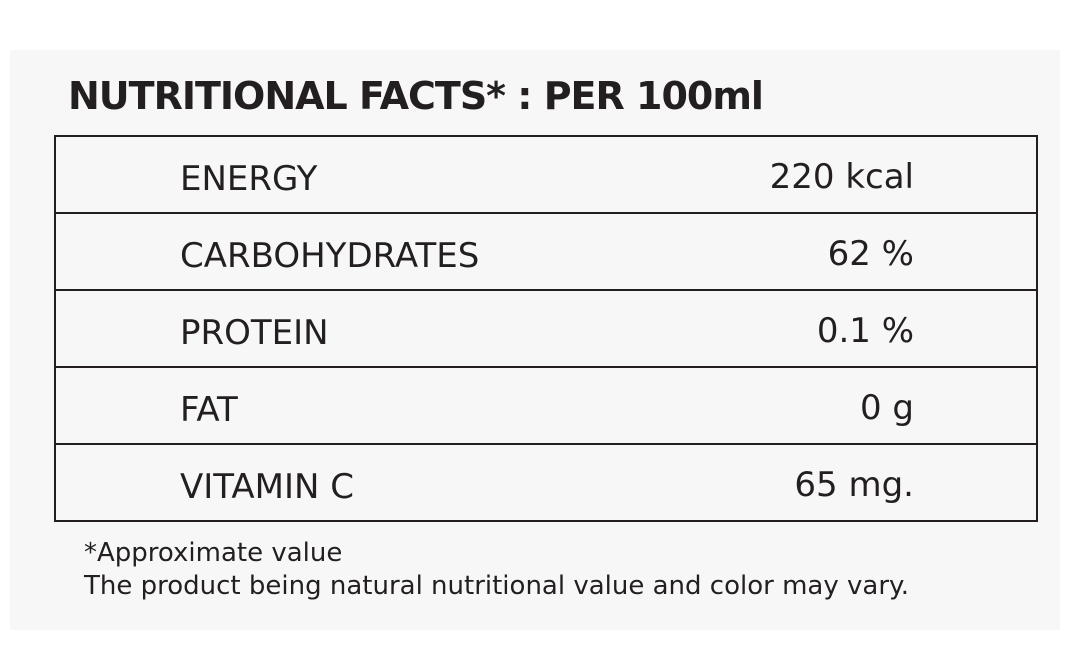 This screenshot has width=1068, height=671. I want to click on nutrient-value: 0.1 %, so click(865, 331).